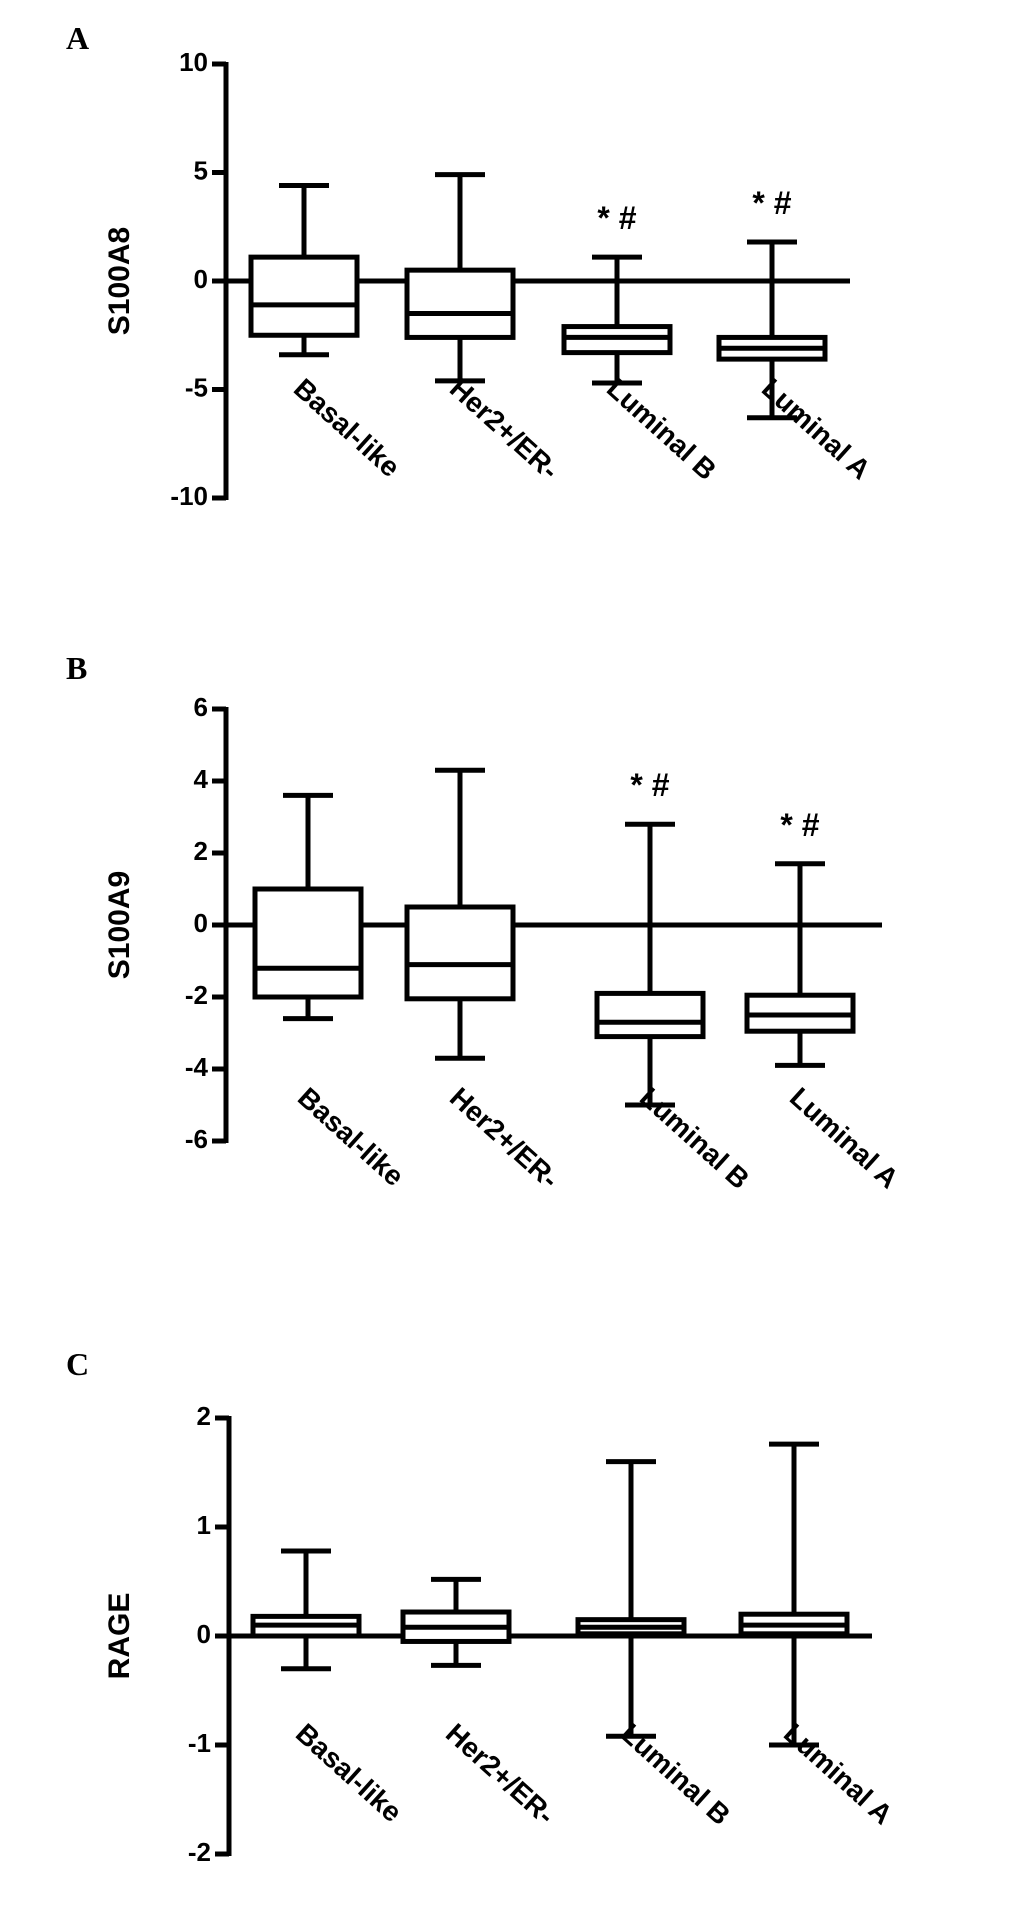 The width and height of the screenshot is (1033, 1928). I want to click on panel-label: C, so click(77, 1364).